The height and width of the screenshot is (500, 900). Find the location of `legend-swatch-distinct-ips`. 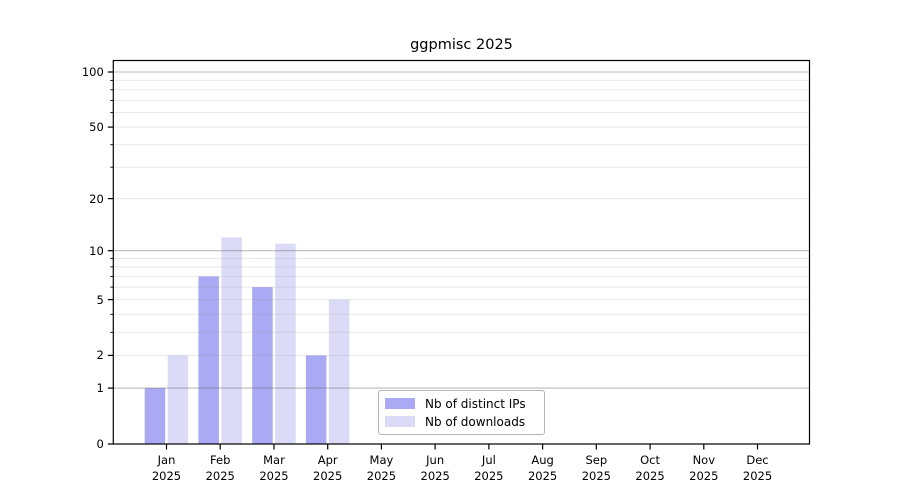

legend-swatch-distinct-ips is located at coordinates (400, 403).